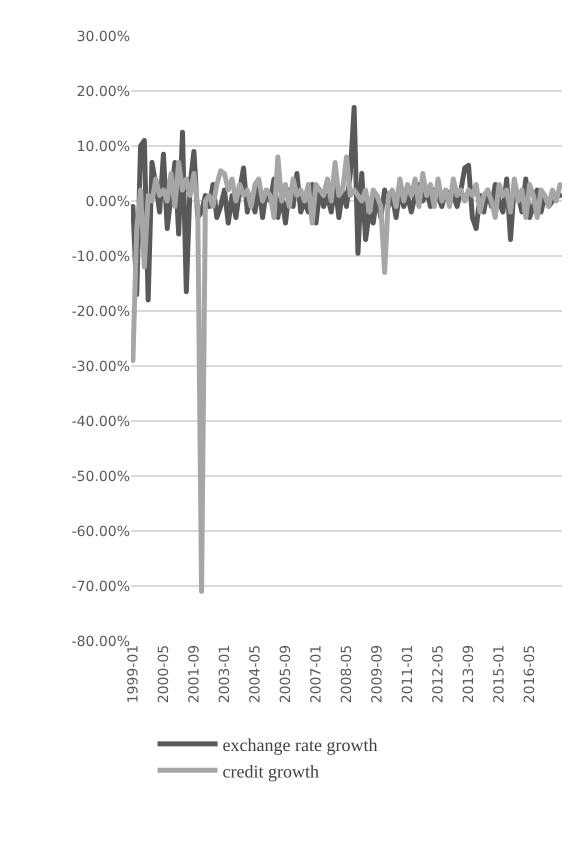 Image resolution: width=585 pixels, height=841 pixels. I want to click on x-tick-label: 2013-09, so click(469, 674).